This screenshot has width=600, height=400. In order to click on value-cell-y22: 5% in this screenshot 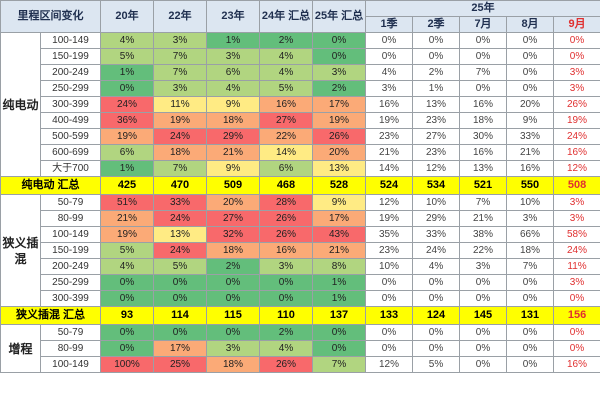, I will do `click(180, 266)`.